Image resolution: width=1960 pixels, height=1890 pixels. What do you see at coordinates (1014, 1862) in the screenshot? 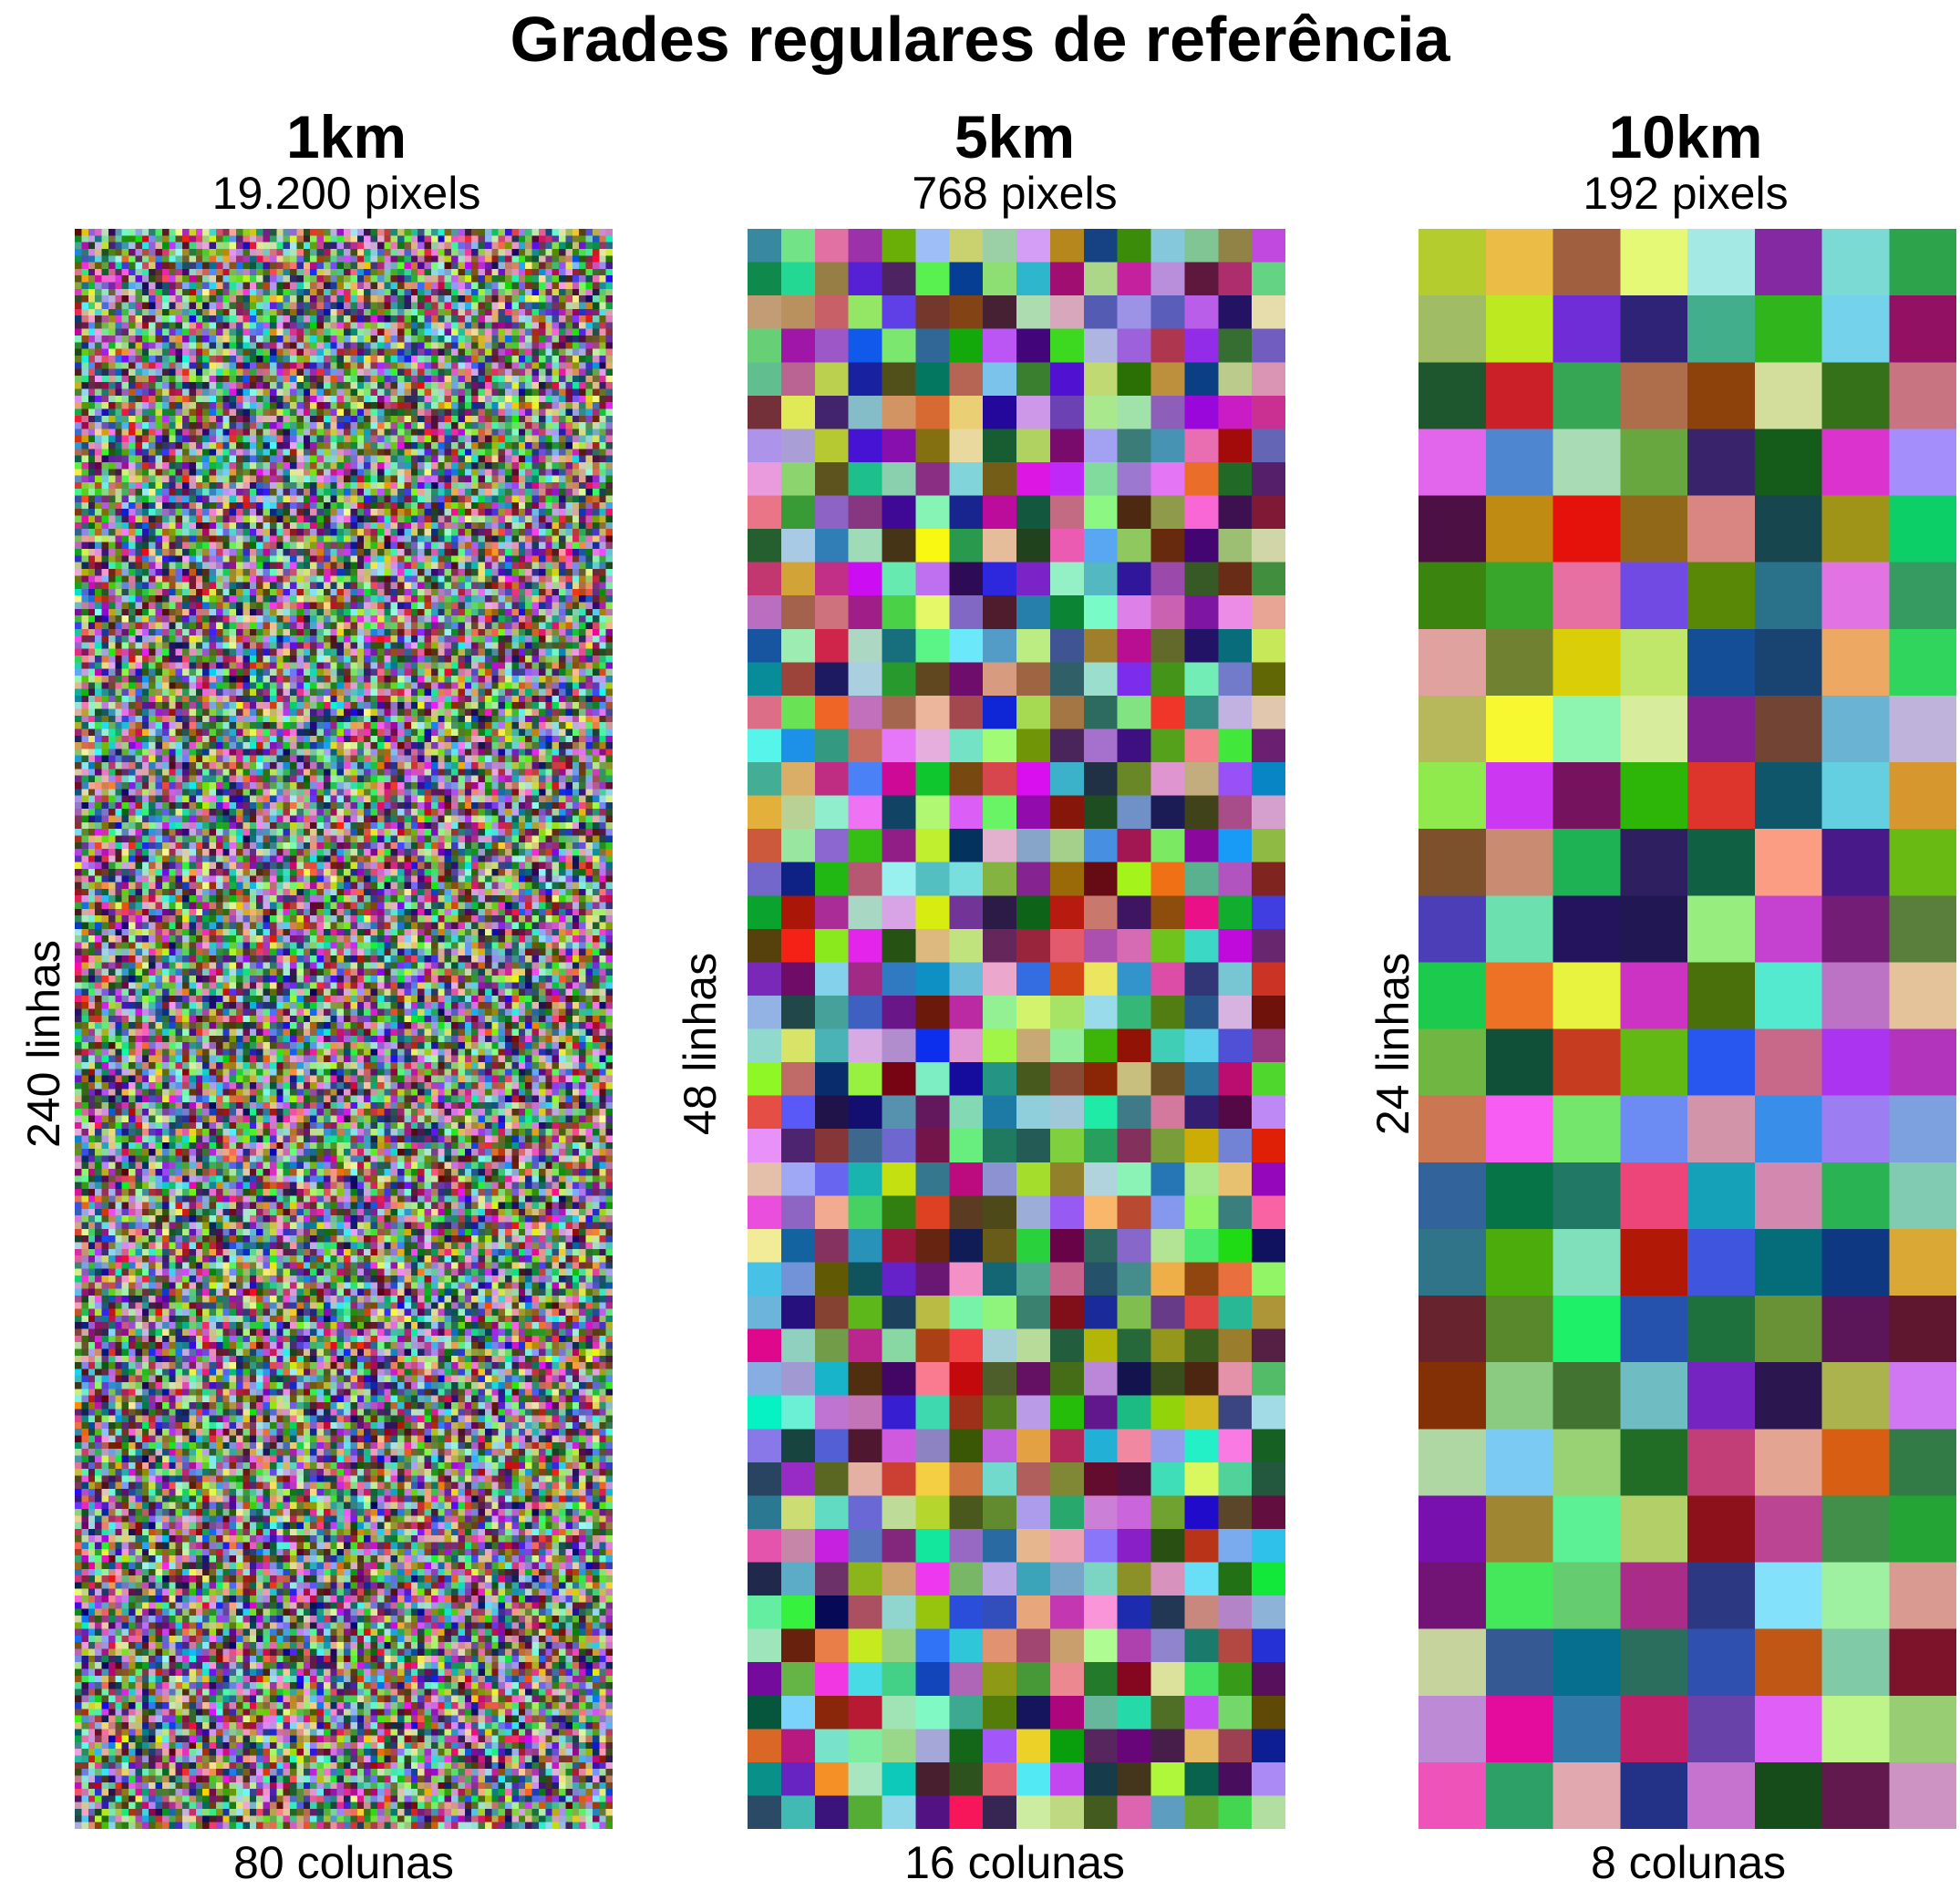
I see `panel-columns-label: 16 colunas` at bounding box center [1014, 1862].